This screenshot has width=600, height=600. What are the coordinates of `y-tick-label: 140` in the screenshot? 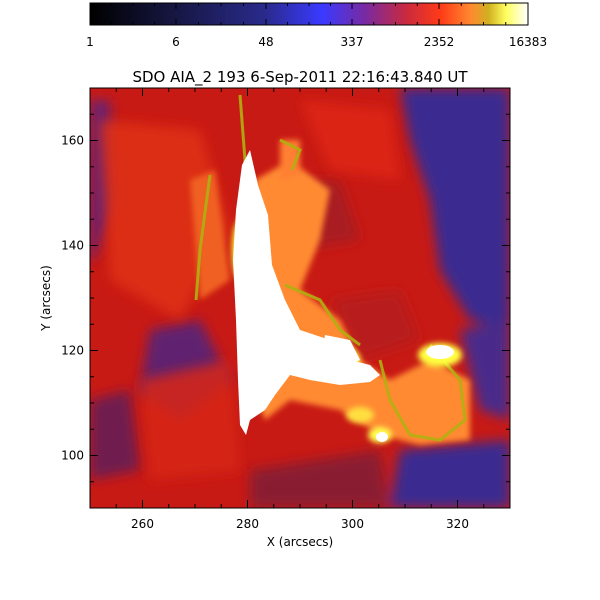 It's located at (72, 246).